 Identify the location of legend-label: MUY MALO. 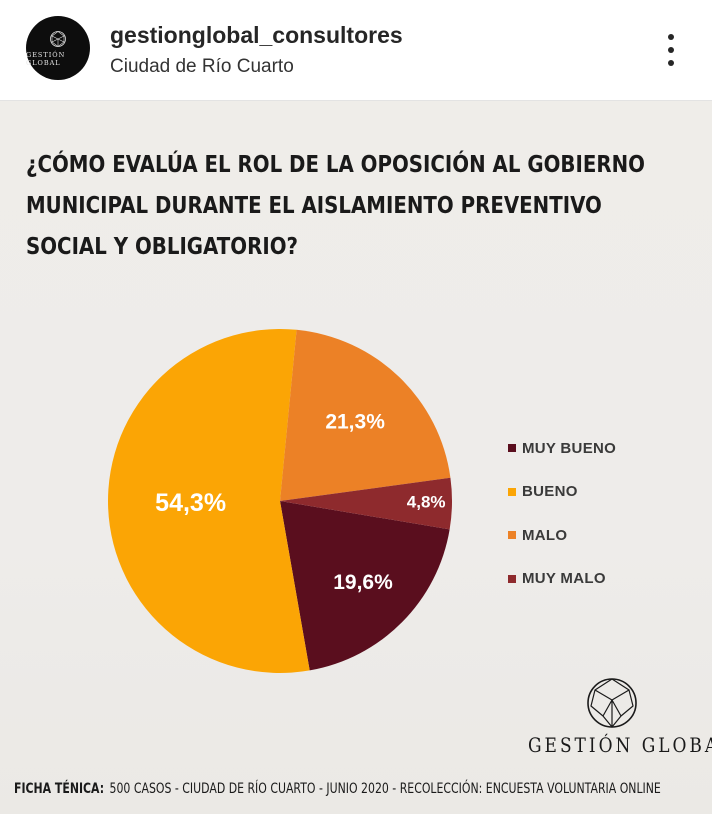
(564, 578).